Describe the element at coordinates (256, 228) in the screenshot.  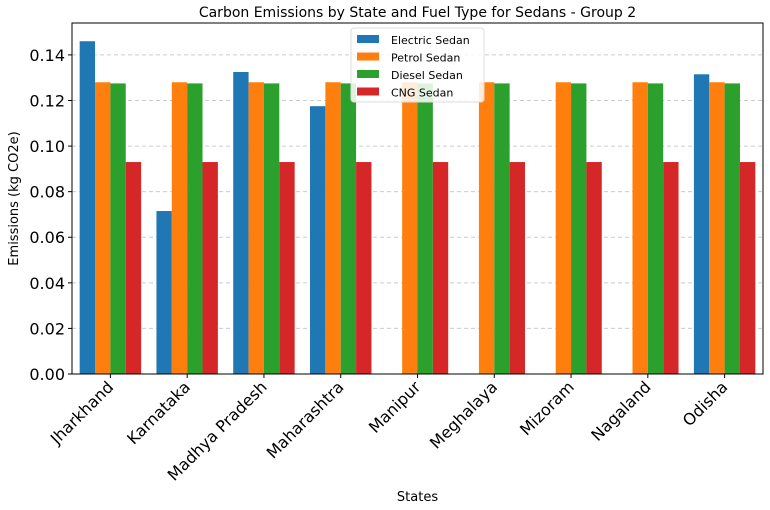
I see `bar-petrol-sedan-madhya-pradesh` at that location.